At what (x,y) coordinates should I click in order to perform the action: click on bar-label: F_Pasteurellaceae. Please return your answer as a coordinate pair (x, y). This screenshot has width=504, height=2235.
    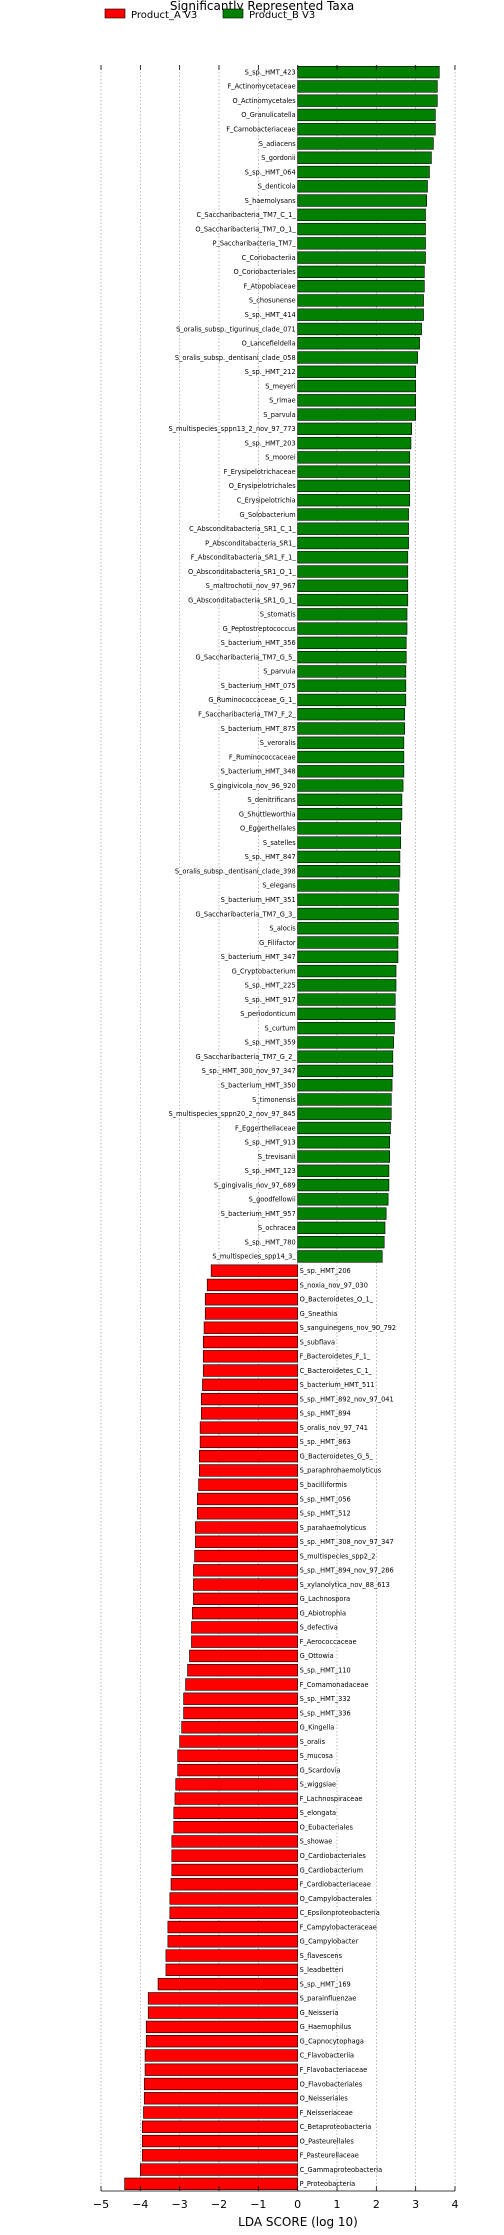
    Looking at the image, I should click on (329, 2156).